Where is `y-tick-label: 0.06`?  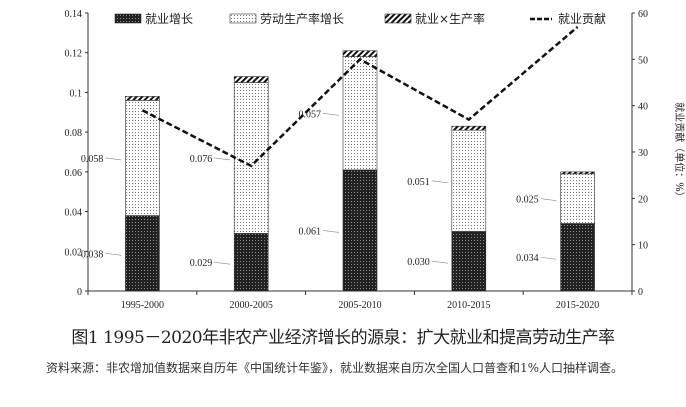 y-tick-label: 0.06 is located at coordinates (74, 173).